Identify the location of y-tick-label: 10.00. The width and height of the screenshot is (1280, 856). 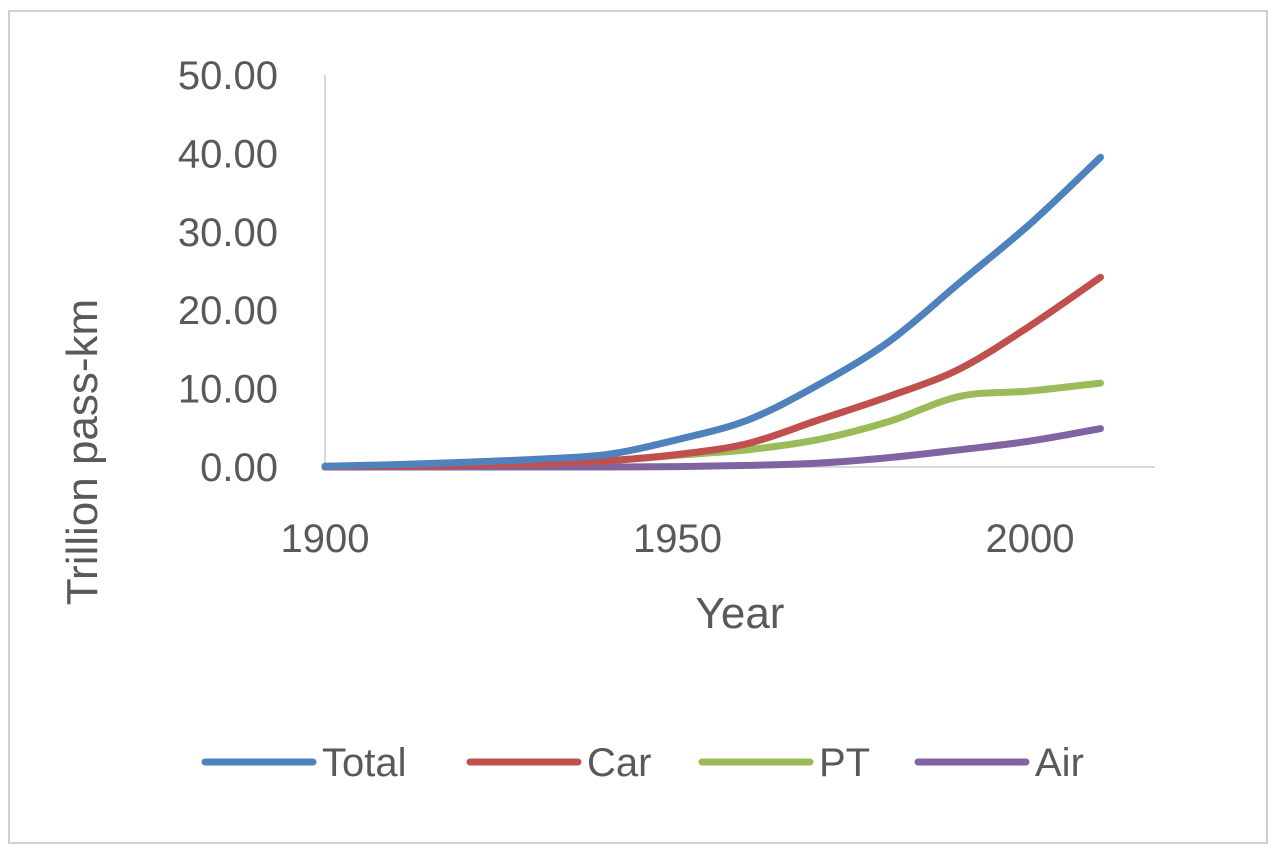
(228, 390).